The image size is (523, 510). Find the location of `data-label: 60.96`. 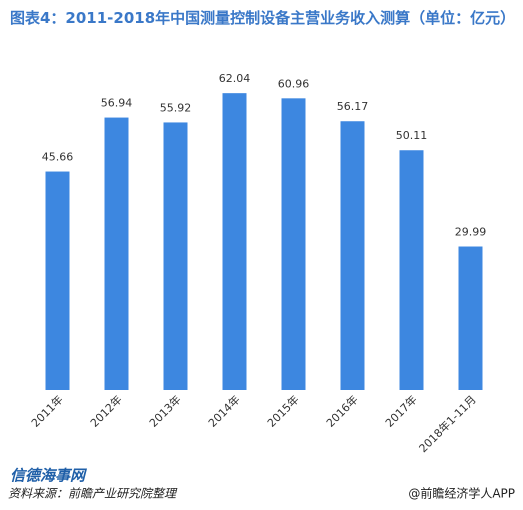

data-label: 60.96 is located at coordinates (294, 83).